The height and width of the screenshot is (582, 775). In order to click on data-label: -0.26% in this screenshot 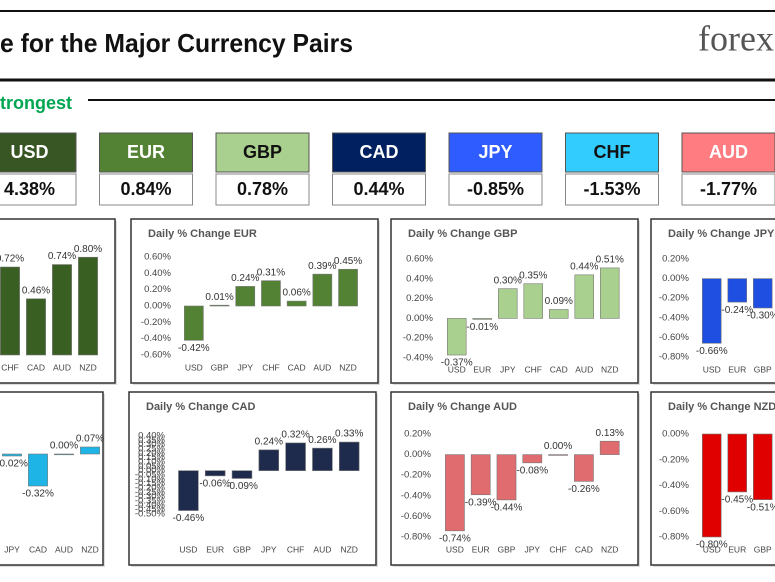, I will do `click(584, 489)`.